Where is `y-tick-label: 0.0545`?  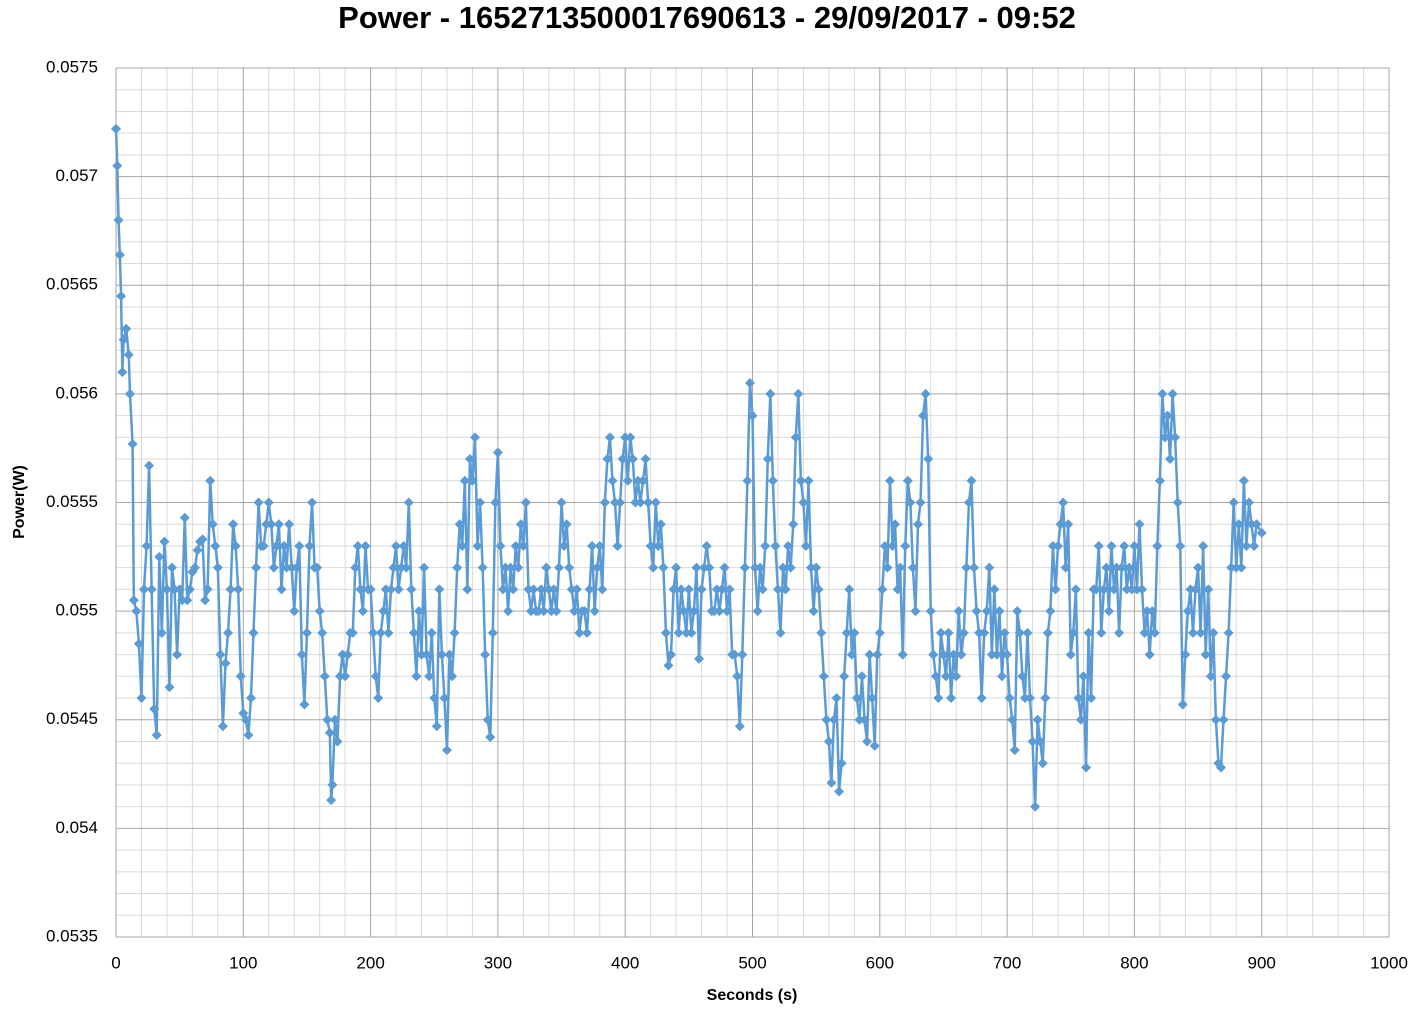
y-tick-label: 0.0545 is located at coordinates (72, 718).